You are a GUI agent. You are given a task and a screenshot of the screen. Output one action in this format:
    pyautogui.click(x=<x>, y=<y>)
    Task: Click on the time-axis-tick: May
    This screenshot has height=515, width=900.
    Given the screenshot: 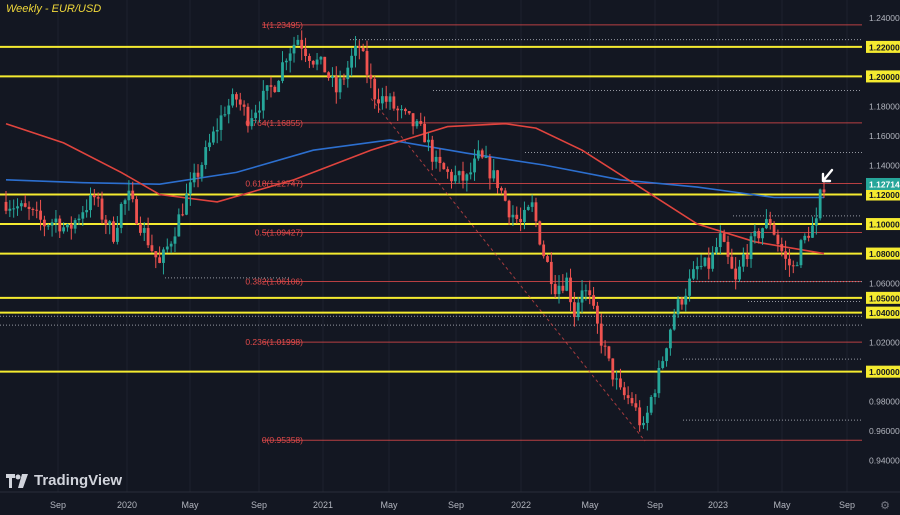 What is the action you would take?
    pyautogui.click(x=590, y=505)
    